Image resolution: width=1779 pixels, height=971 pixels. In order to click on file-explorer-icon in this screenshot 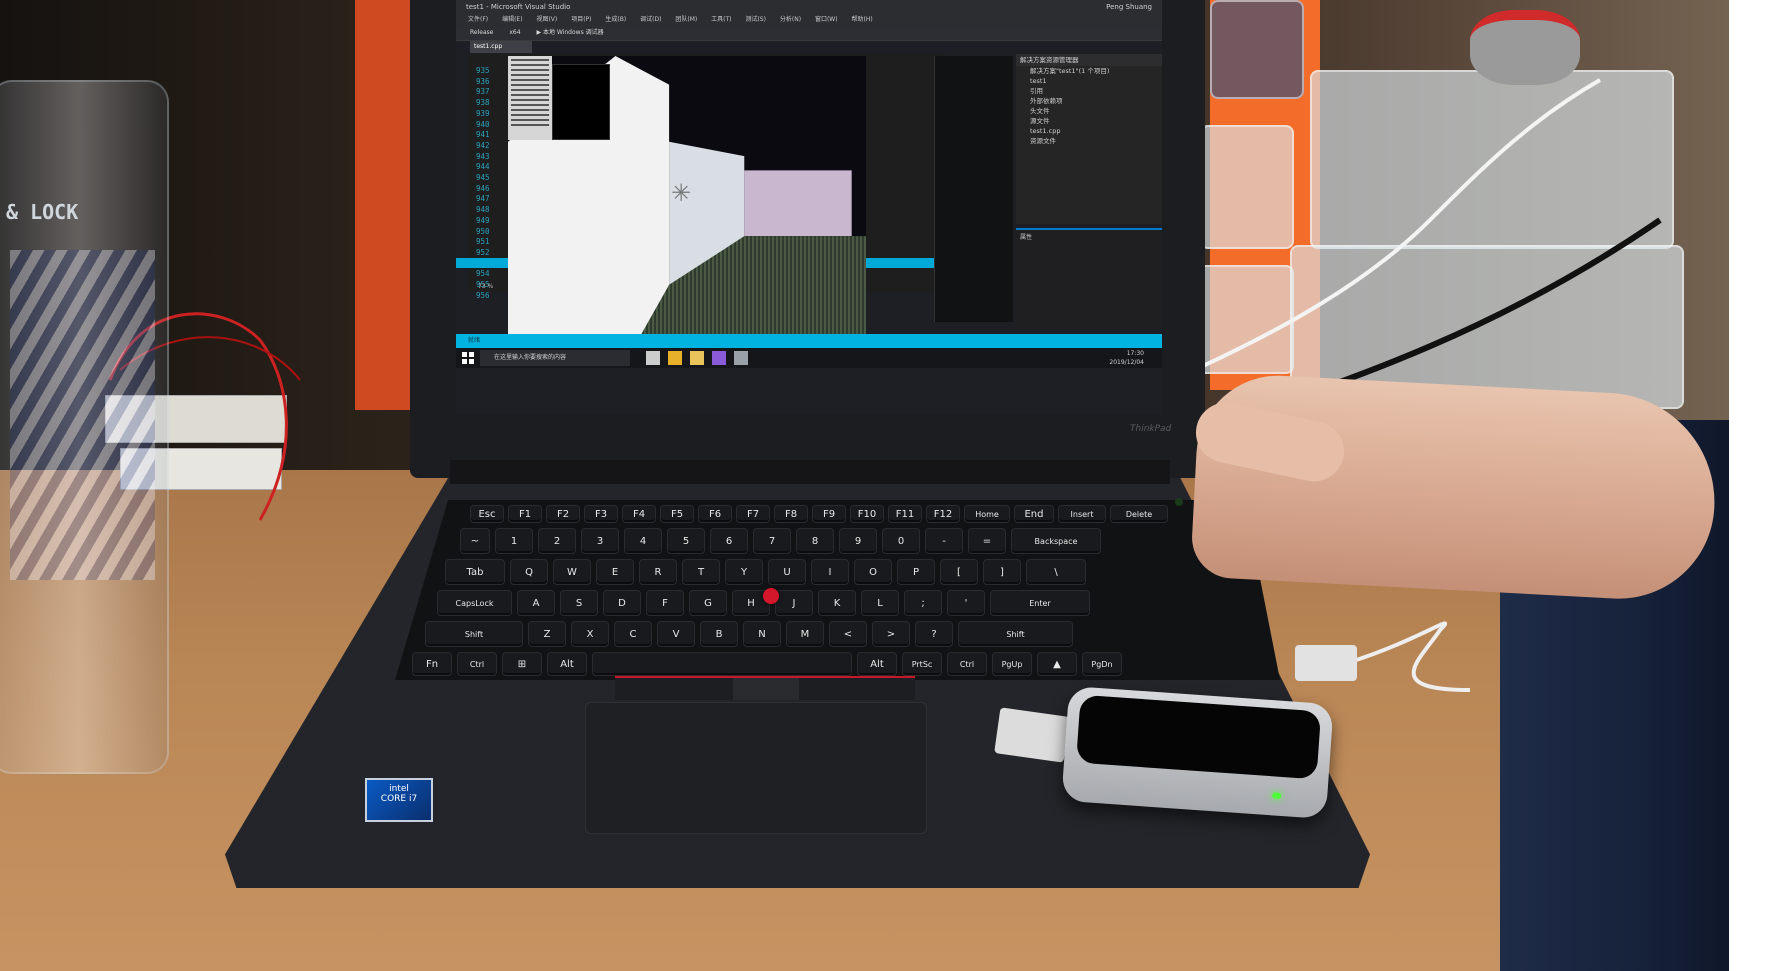, I will do `click(697, 358)`.